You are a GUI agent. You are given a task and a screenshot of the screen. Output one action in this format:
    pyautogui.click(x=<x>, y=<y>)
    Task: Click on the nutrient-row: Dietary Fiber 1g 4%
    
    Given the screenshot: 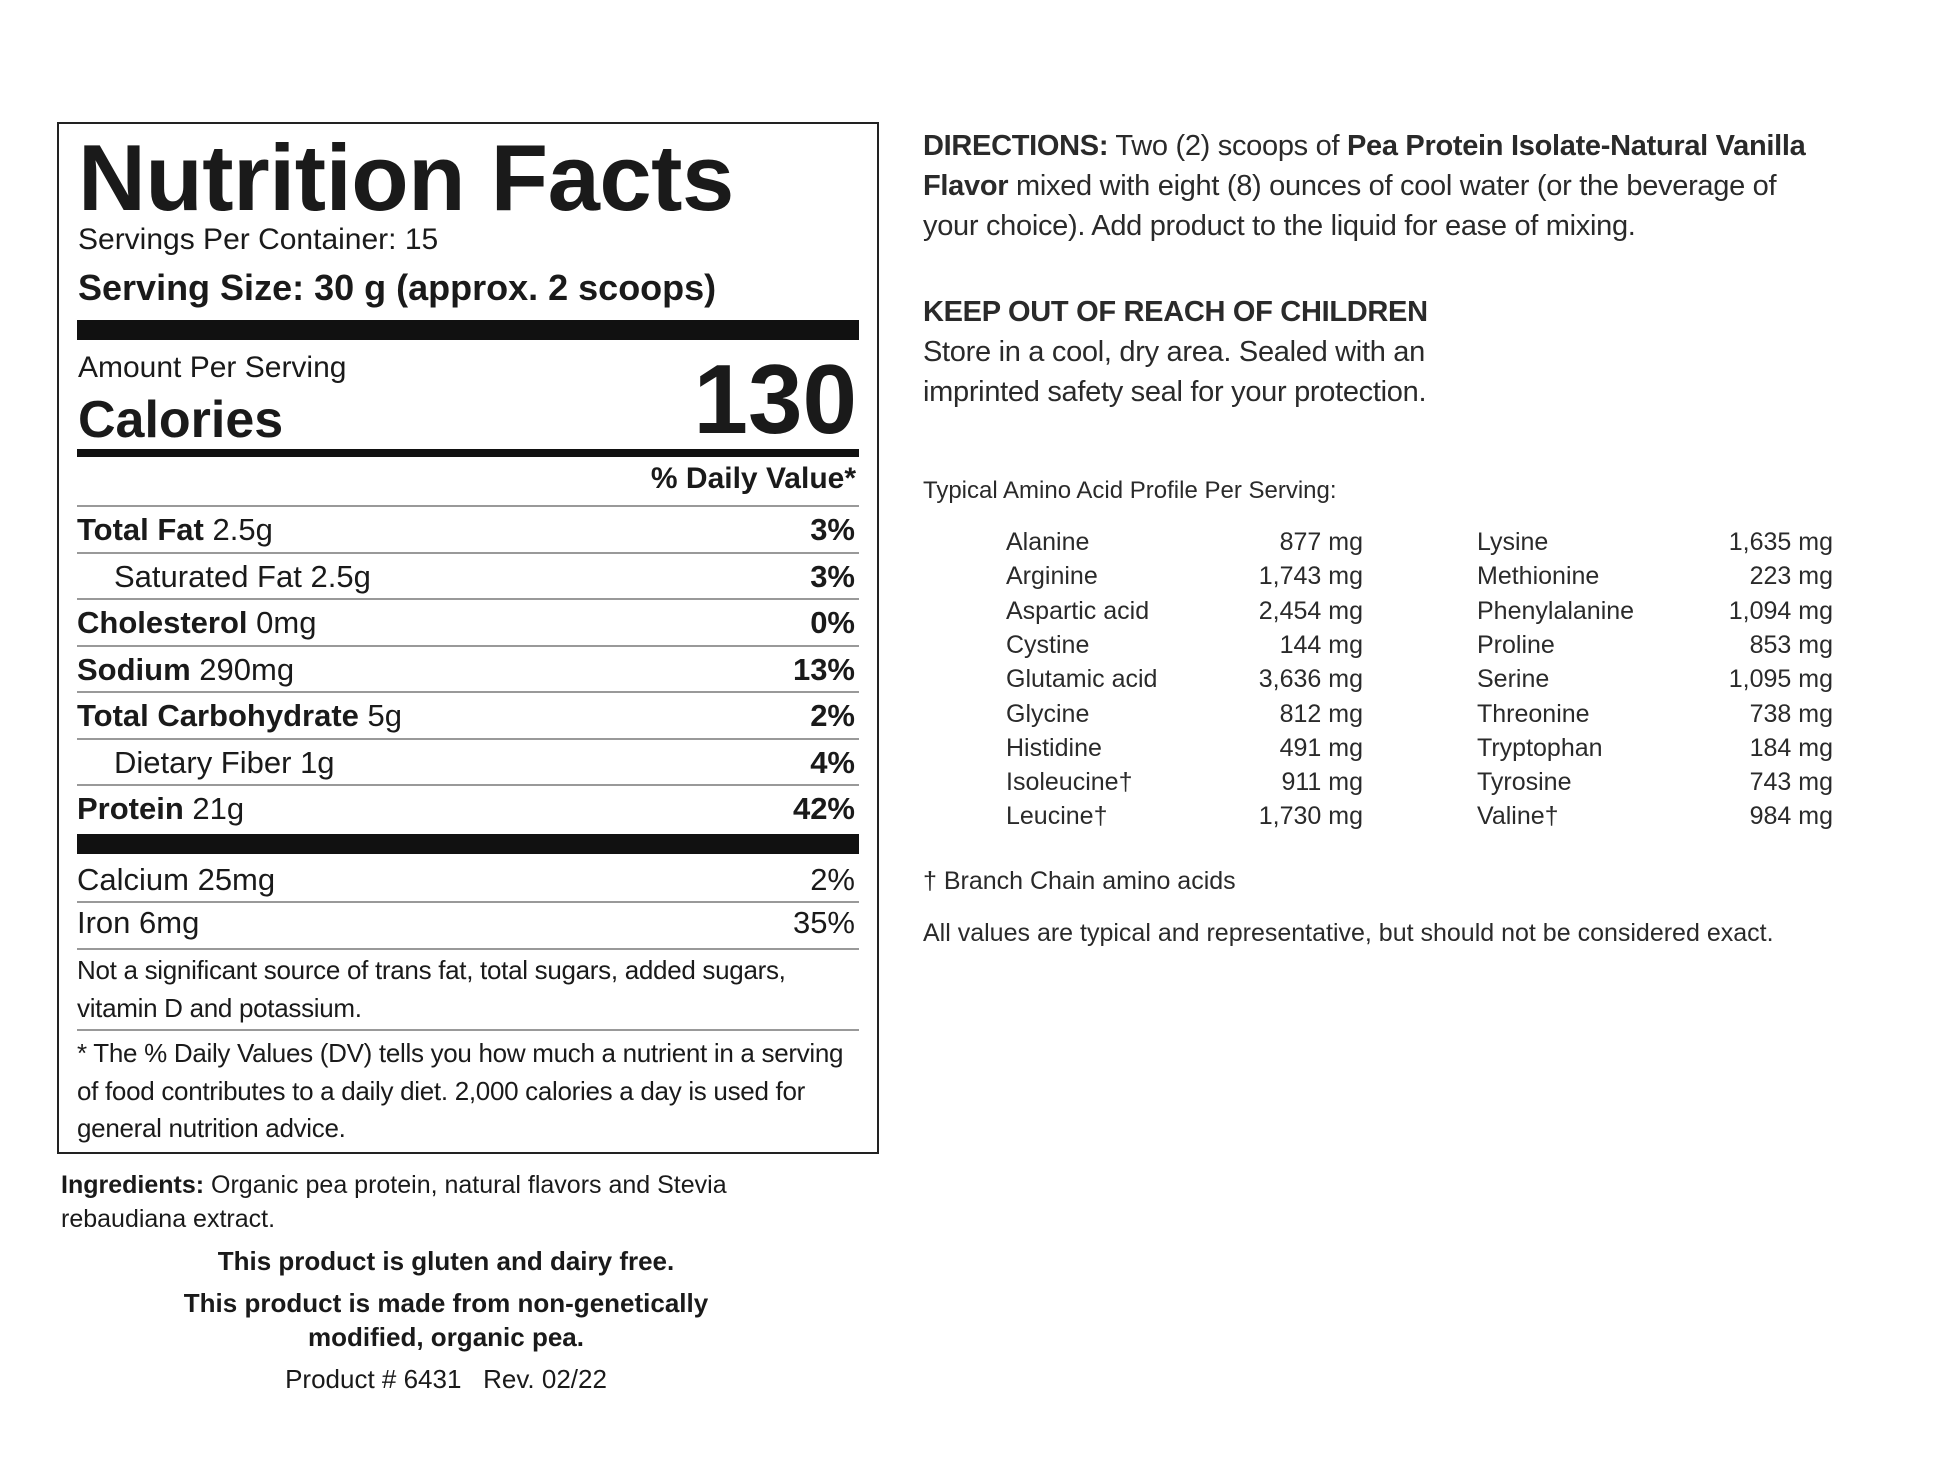 What is the action you would take?
    pyautogui.click(x=466, y=763)
    